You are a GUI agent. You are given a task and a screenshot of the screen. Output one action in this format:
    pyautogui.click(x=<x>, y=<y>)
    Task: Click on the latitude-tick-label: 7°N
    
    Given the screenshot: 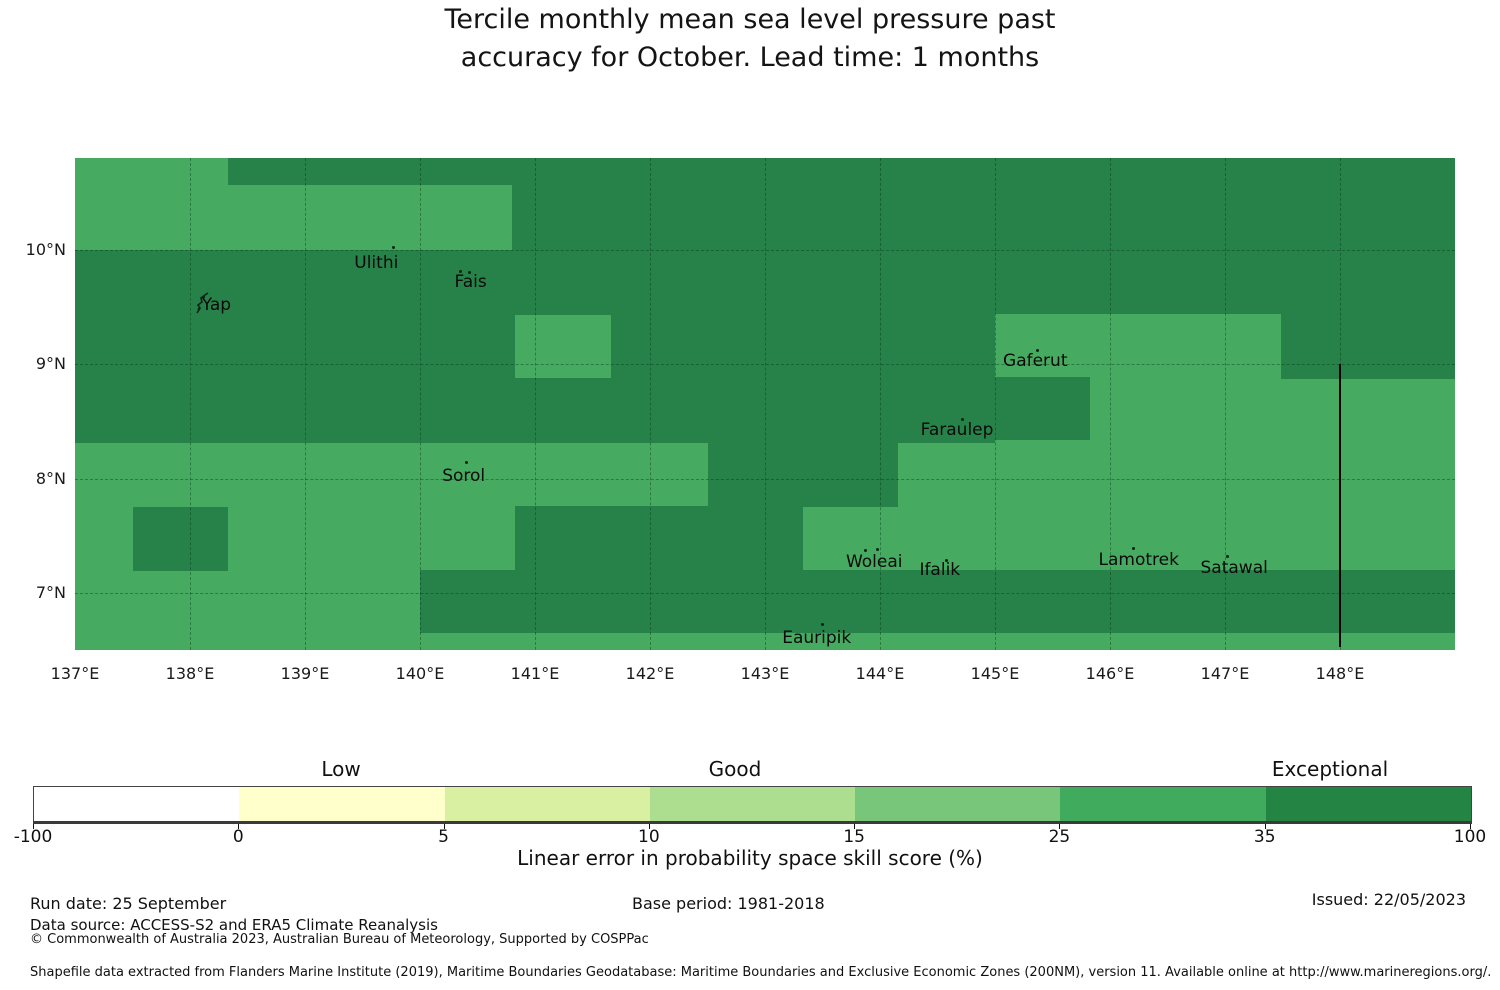 What is the action you would take?
    pyautogui.click(x=50, y=592)
    